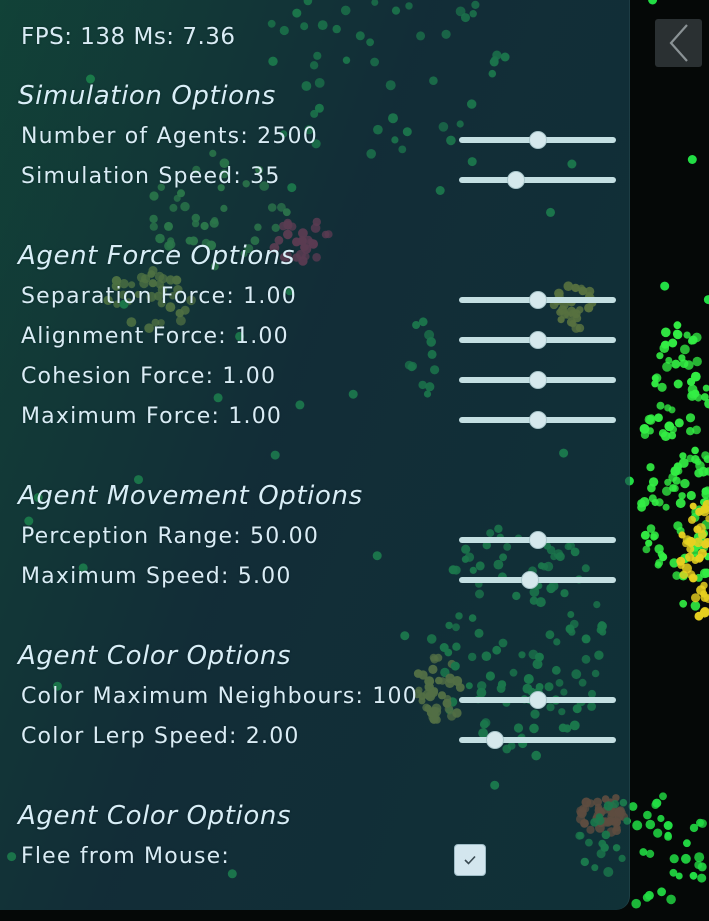 Image resolution: width=709 pixels, height=921 pixels. I want to click on chevron-left-icon, so click(678, 43).